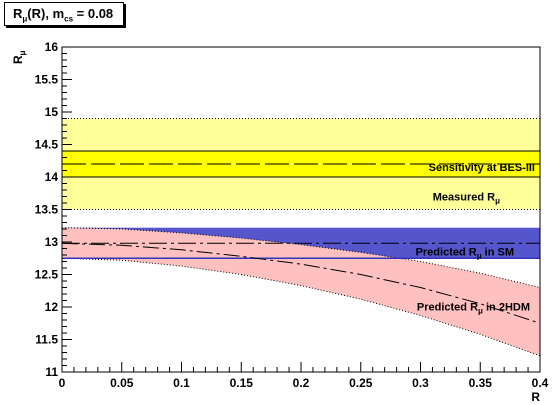  I want to click on twohdm-label: Predicted Rμ in 2HDM, so click(473, 309).